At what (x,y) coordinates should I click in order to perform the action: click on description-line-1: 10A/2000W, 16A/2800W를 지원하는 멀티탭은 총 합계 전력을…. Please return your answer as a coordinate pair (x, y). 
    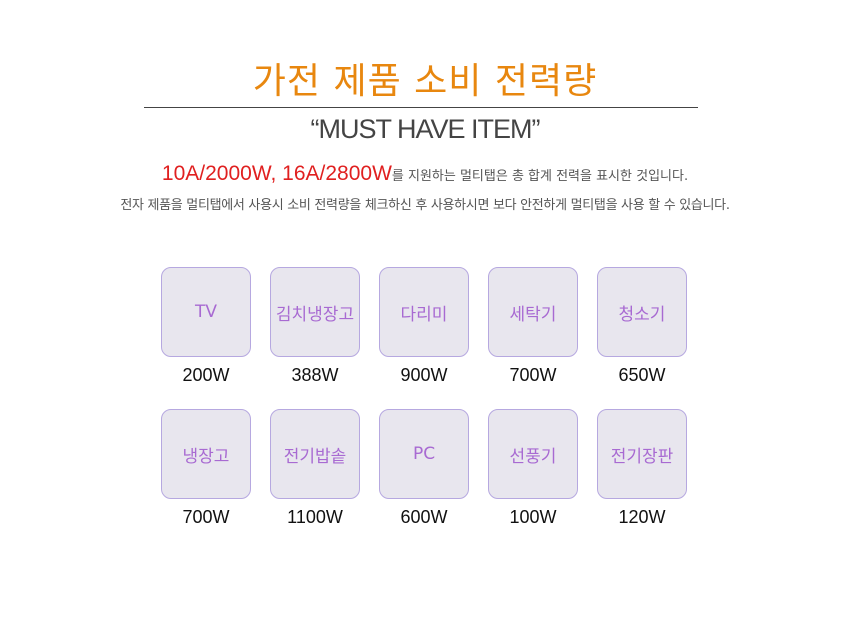
    Looking at the image, I should click on (425, 174).